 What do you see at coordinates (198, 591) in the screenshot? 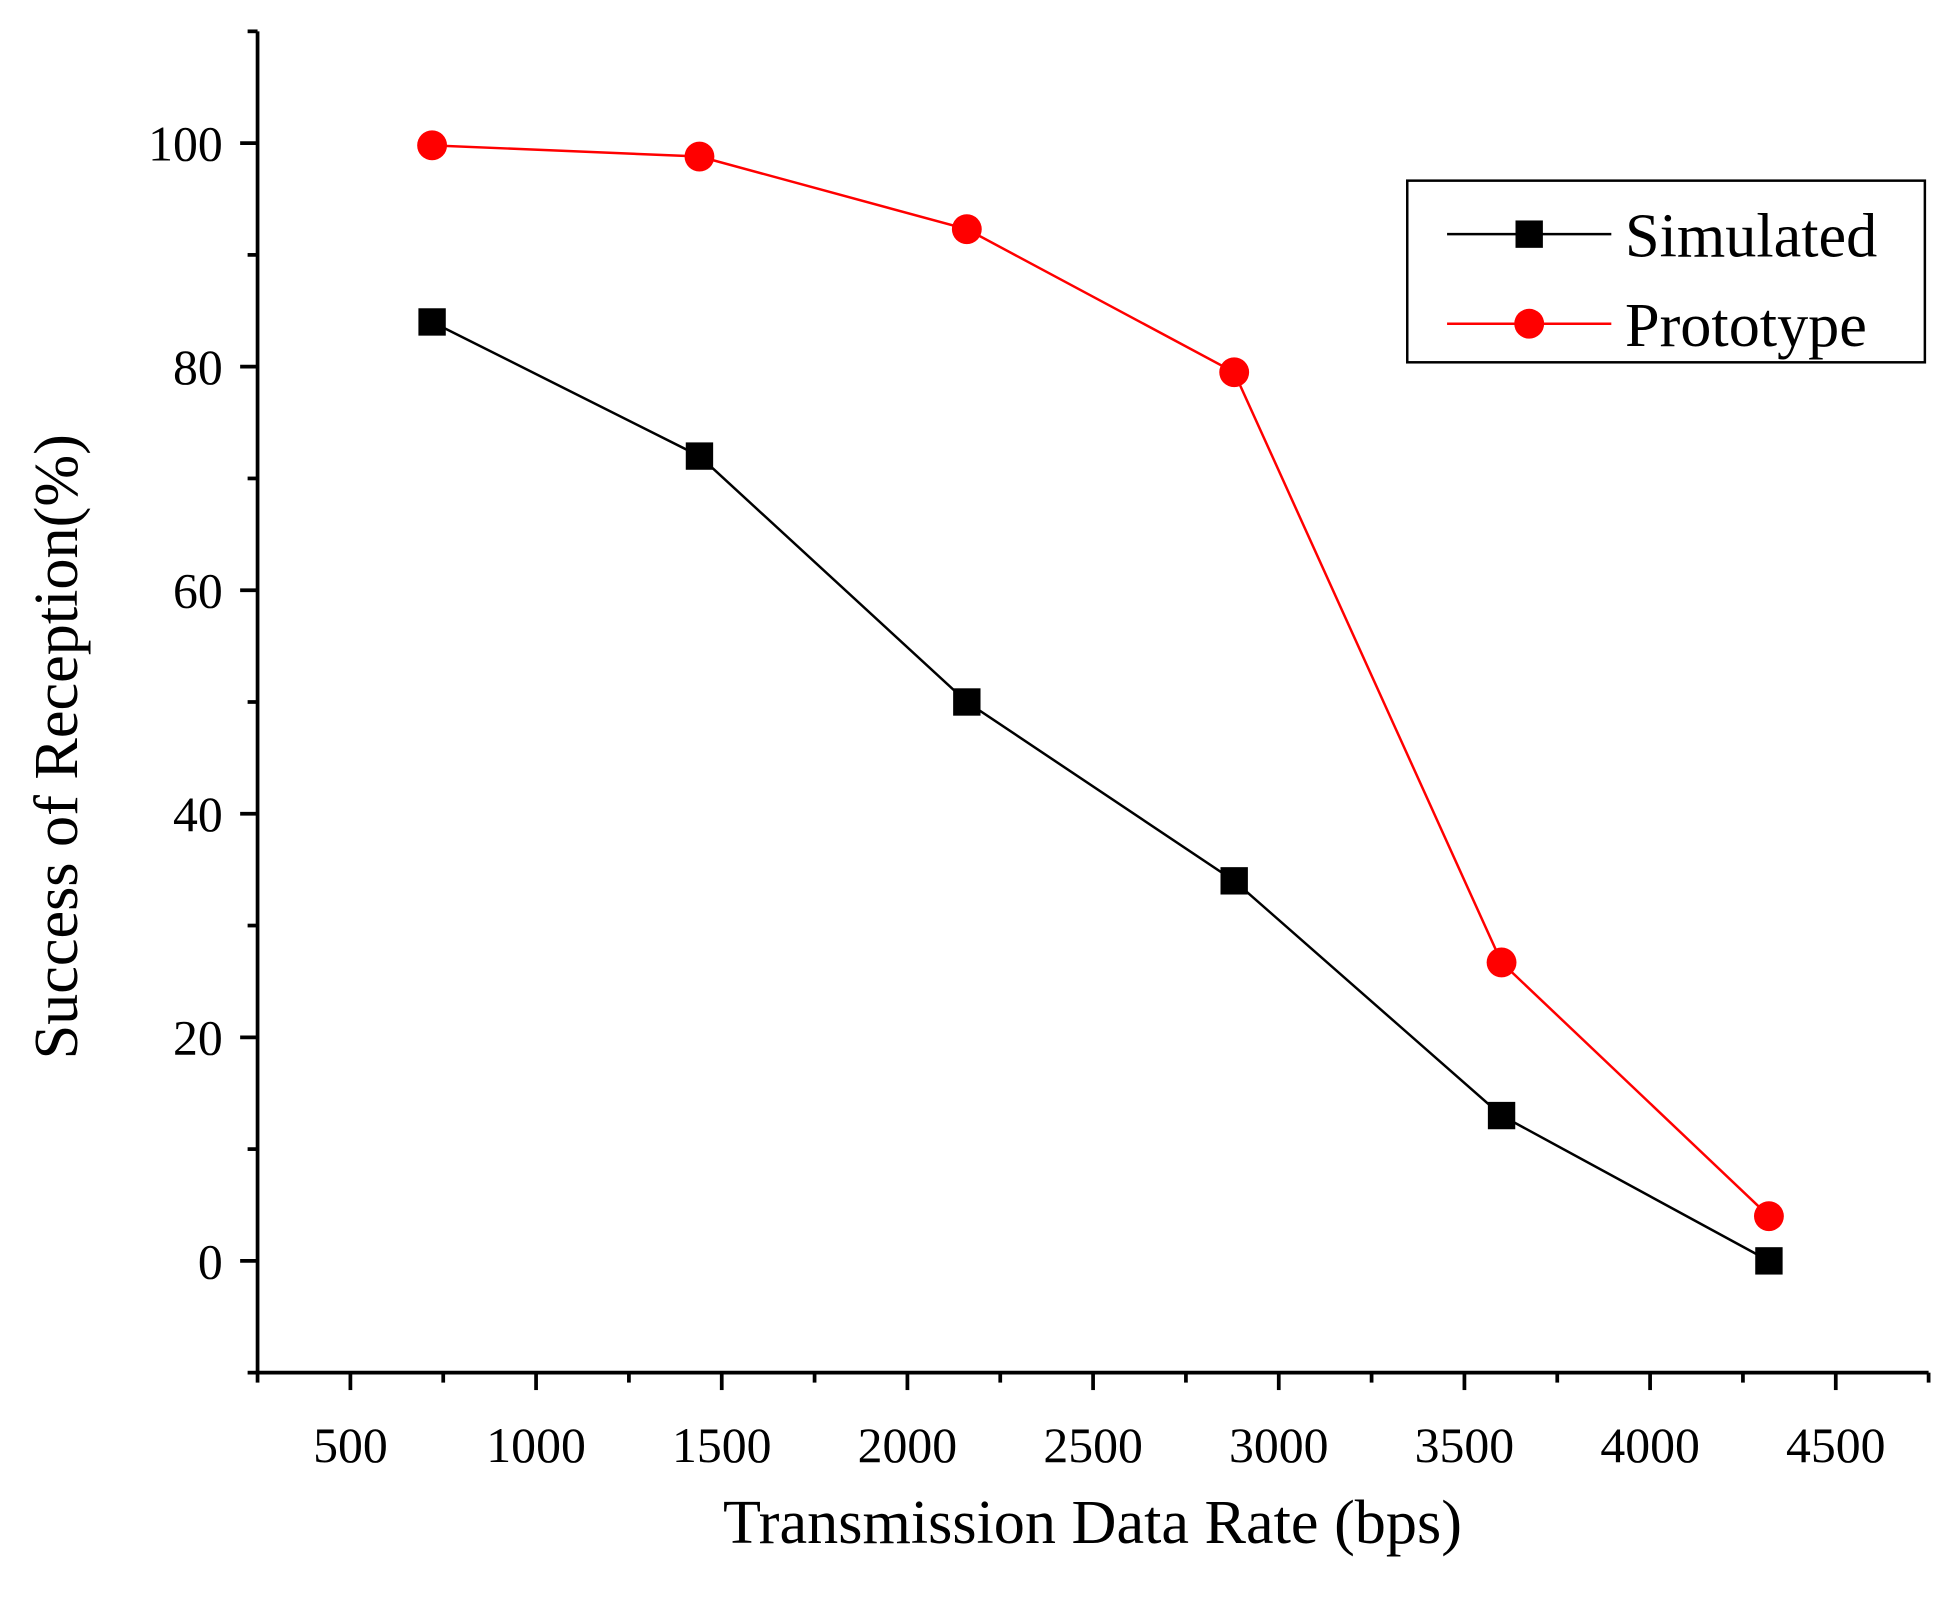
I see `y-tick-label: 60` at bounding box center [198, 591].